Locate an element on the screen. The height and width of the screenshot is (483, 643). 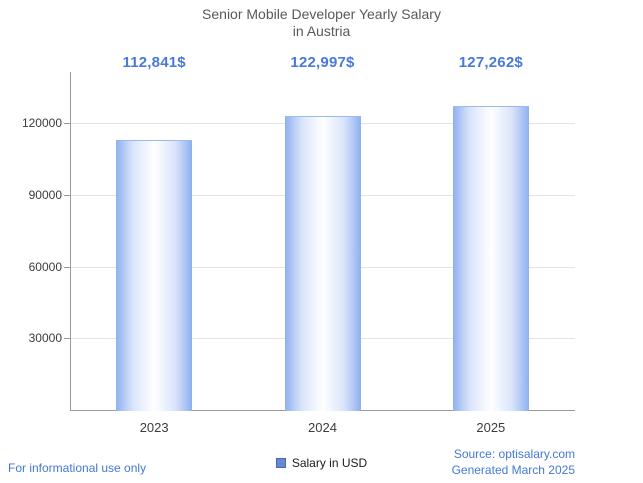
x-axis-category-label: 2023 is located at coordinates (154, 427).